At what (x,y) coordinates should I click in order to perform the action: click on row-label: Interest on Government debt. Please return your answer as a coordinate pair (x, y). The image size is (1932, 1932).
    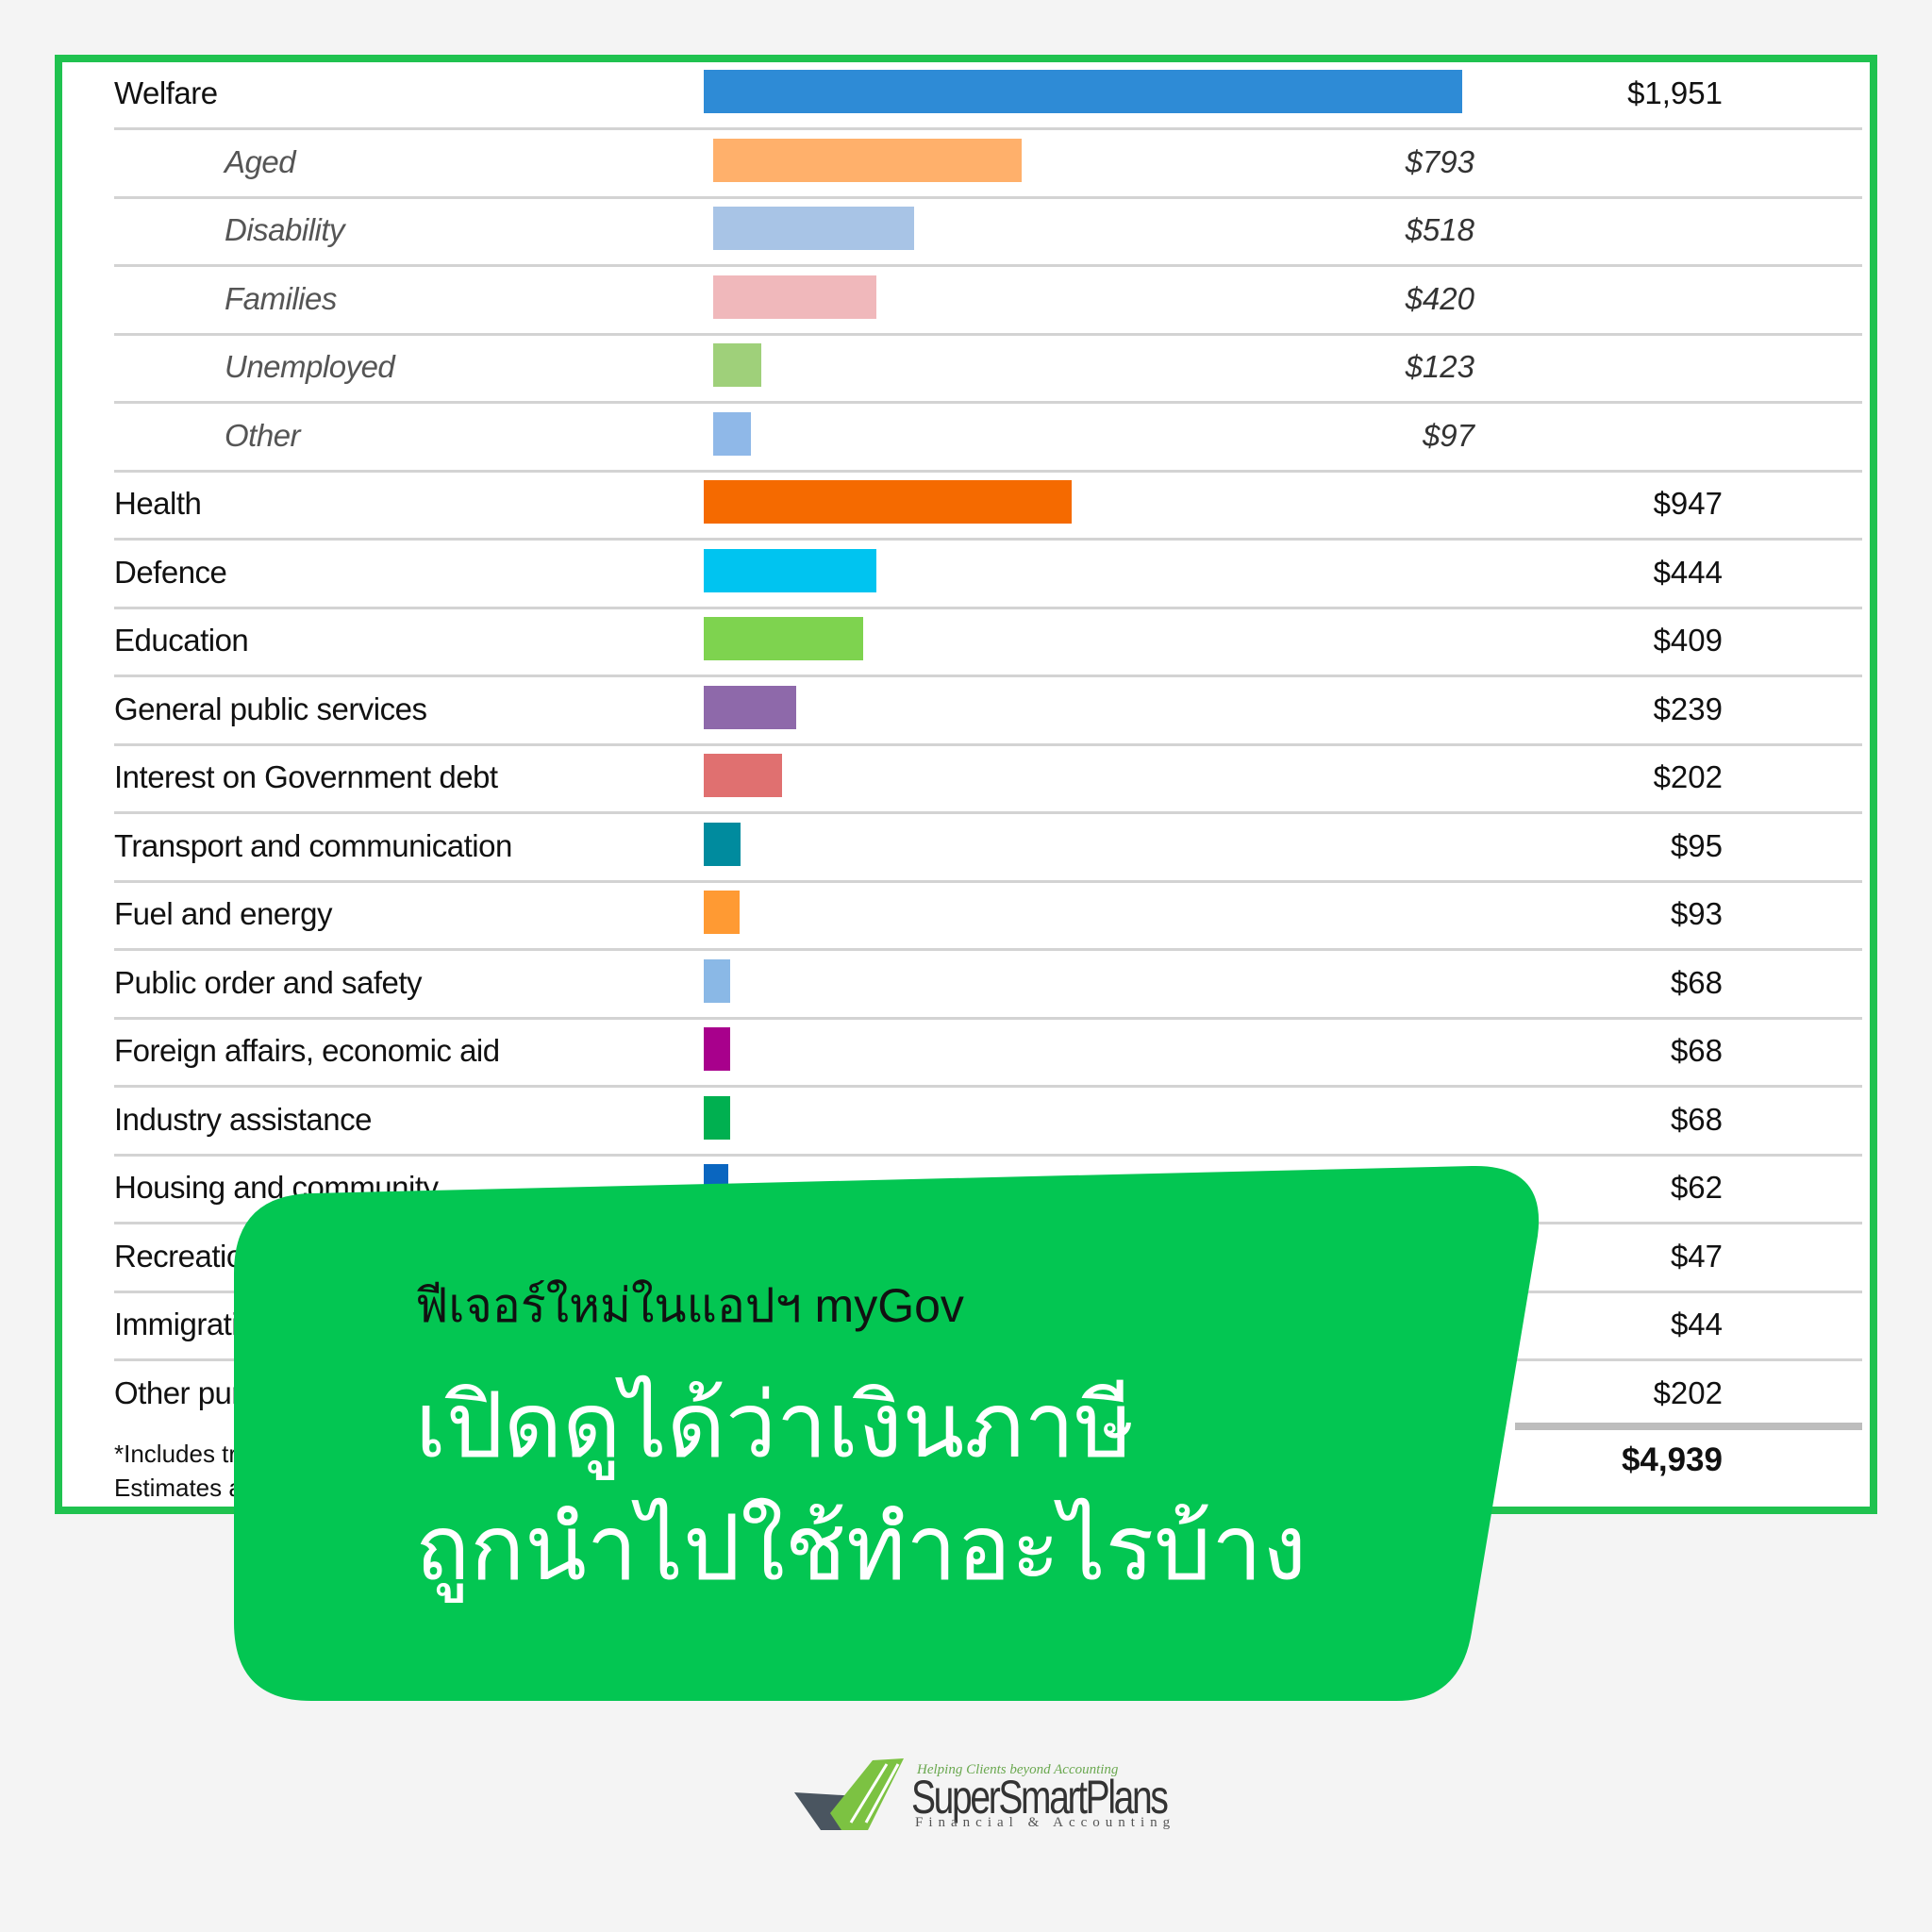
    Looking at the image, I should click on (306, 777).